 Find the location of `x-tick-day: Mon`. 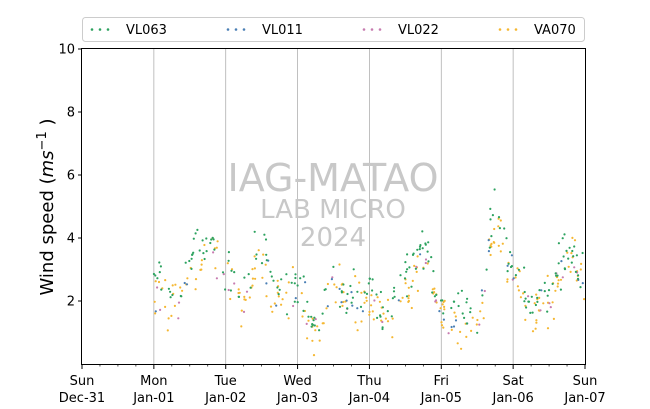

x-tick-day: Mon is located at coordinates (153, 381).